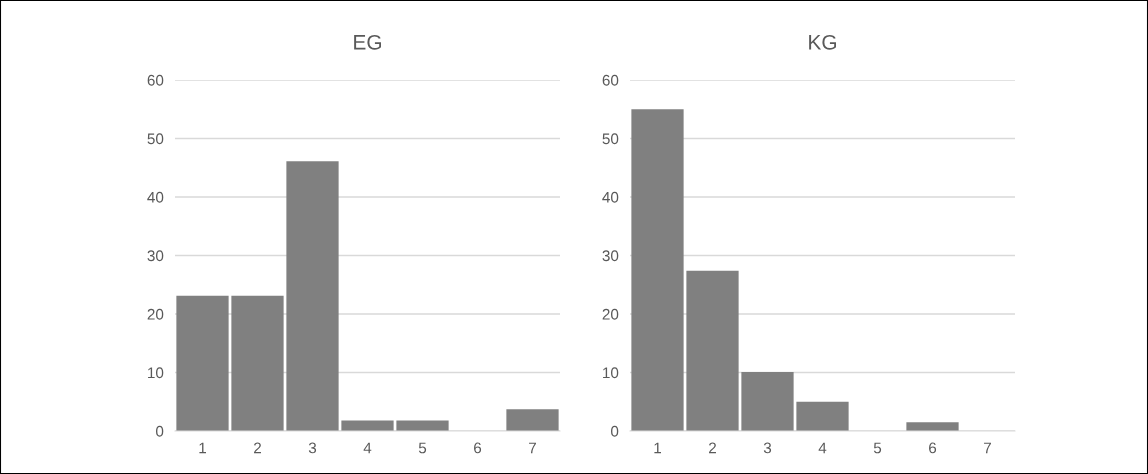 The image size is (1148, 474). What do you see at coordinates (822, 42) in the screenshot?
I see `chart-title: KG` at bounding box center [822, 42].